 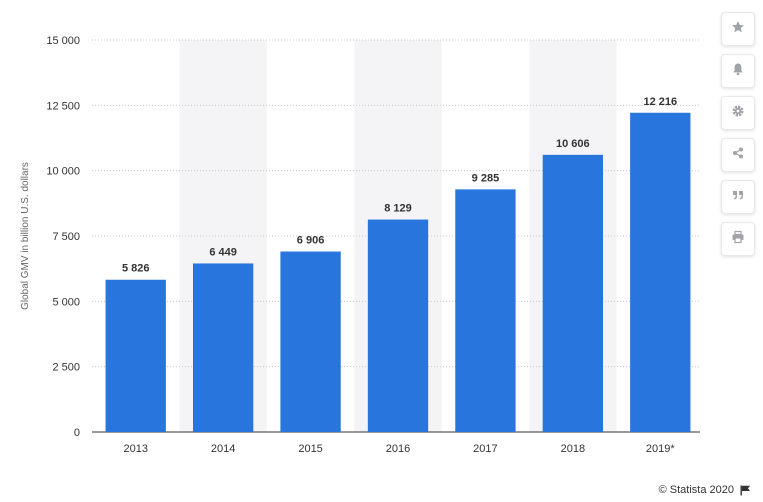 I want to click on footer: © Statista 2020, so click(x=705, y=490).